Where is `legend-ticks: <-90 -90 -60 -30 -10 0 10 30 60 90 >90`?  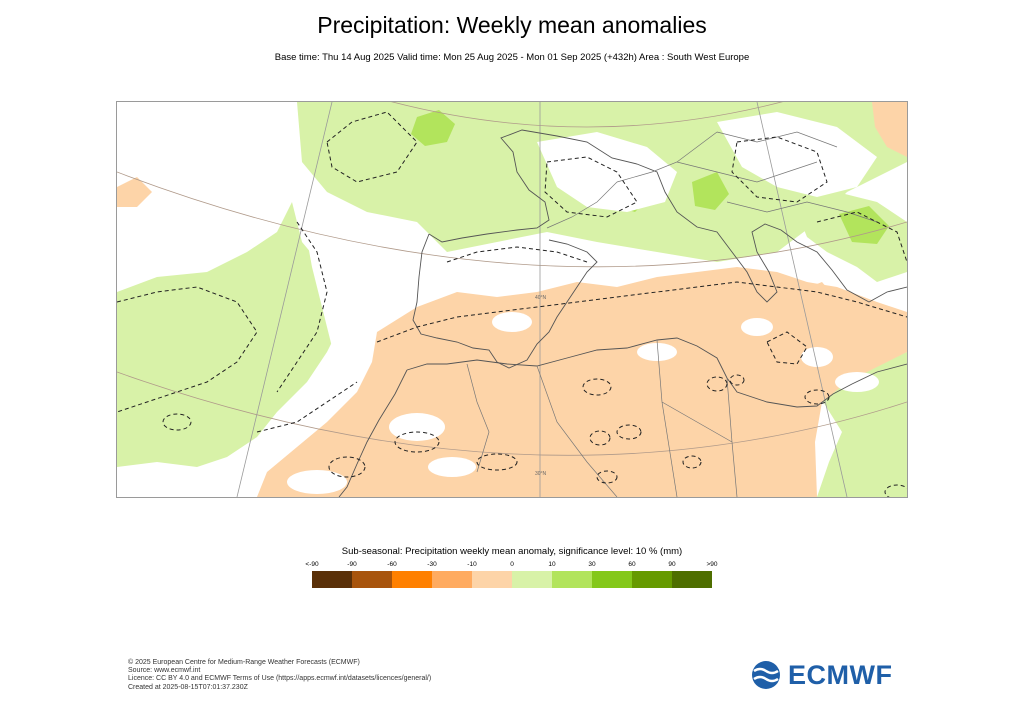
legend-ticks: <-90 -90 -60 -30 -10 0 10 30 60 90 >90 is located at coordinates (511, 566).